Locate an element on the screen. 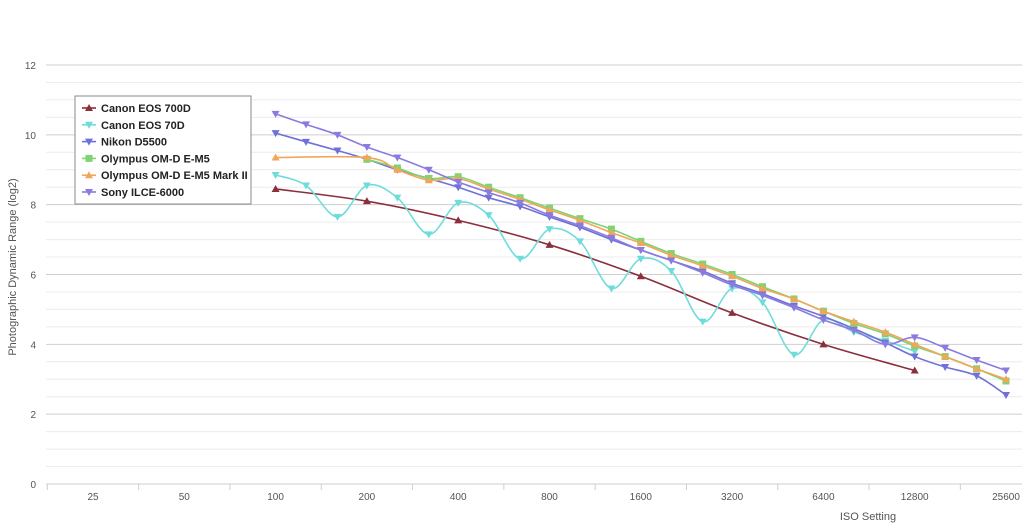 The width and height of the screenshot is (1024, 526). y-tick-label: 6 is located at coordinates (33, 276).